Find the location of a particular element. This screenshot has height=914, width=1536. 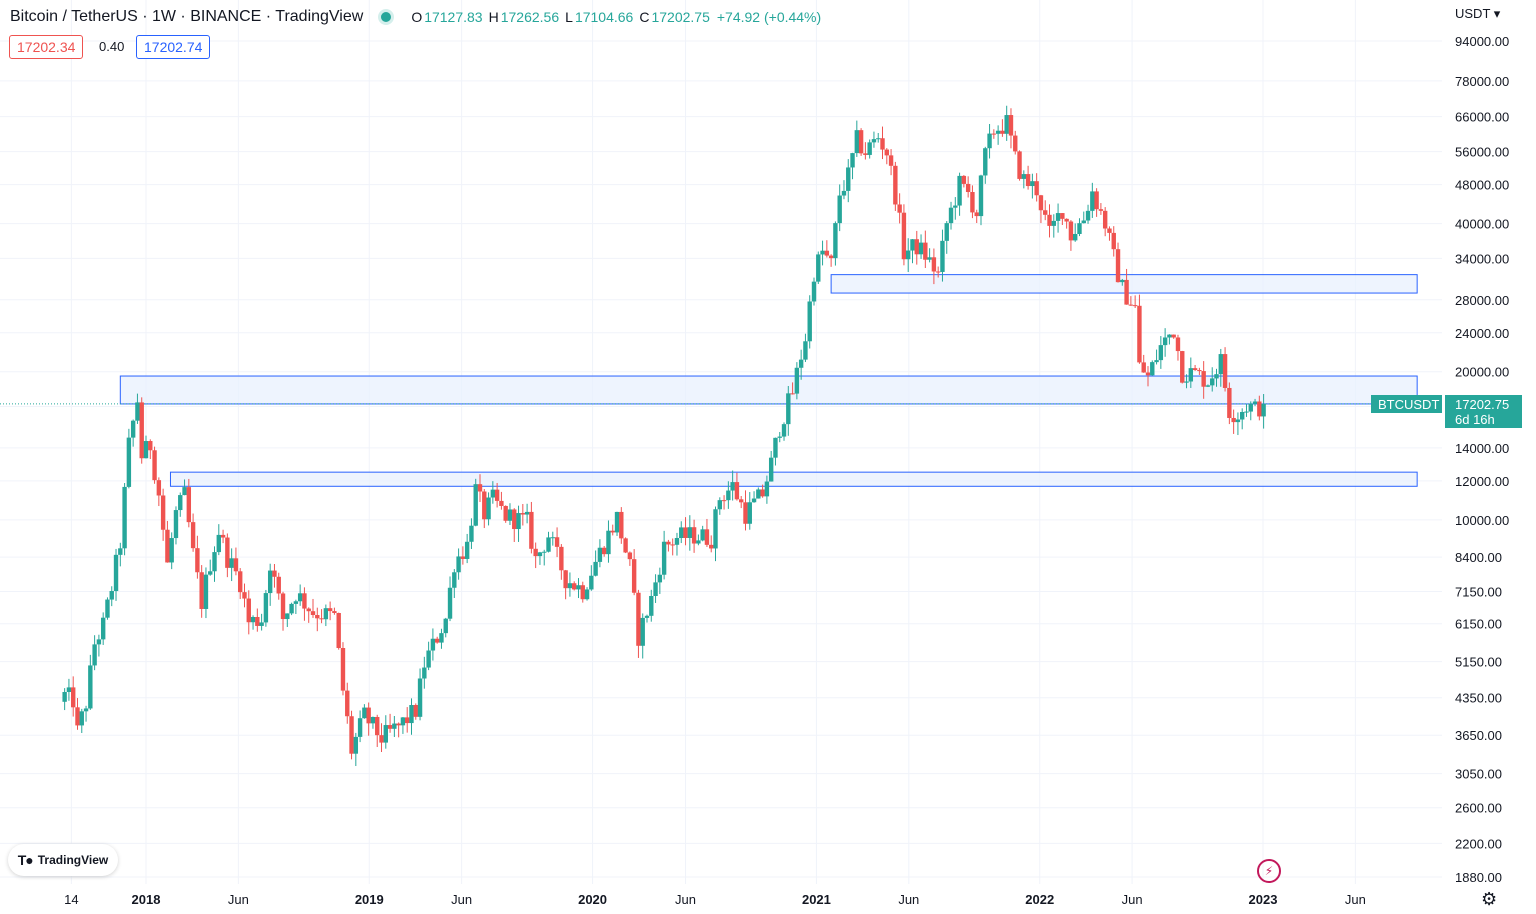

gear-icon: ⚙ is located at coordinates (1489, 899).